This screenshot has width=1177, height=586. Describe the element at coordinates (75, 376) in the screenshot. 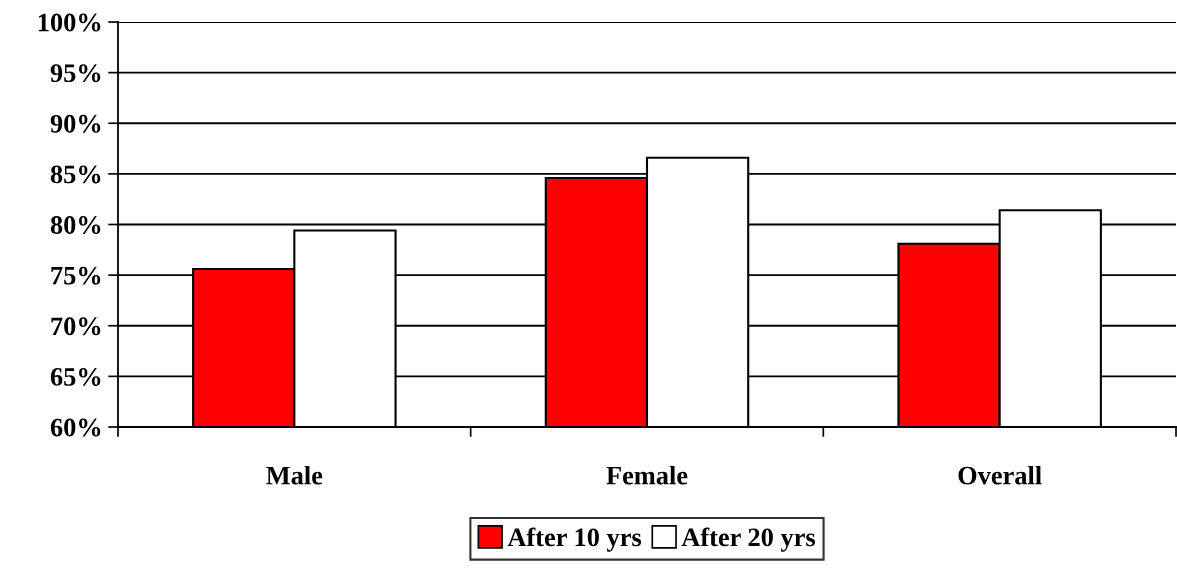

I see `y-tick-label: 65%` at that location.